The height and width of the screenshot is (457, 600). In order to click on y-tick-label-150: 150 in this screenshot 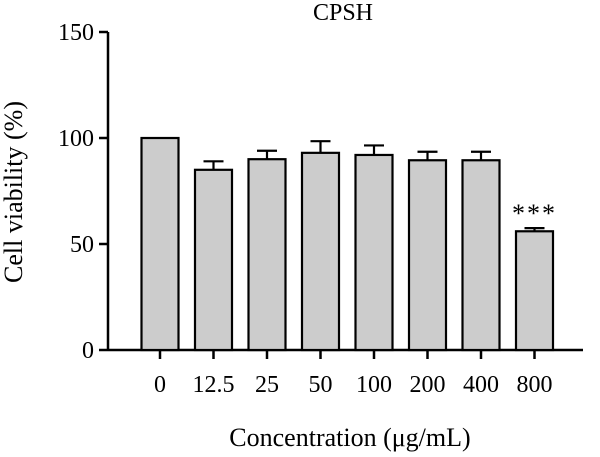, I will do `click(76, 33)`.